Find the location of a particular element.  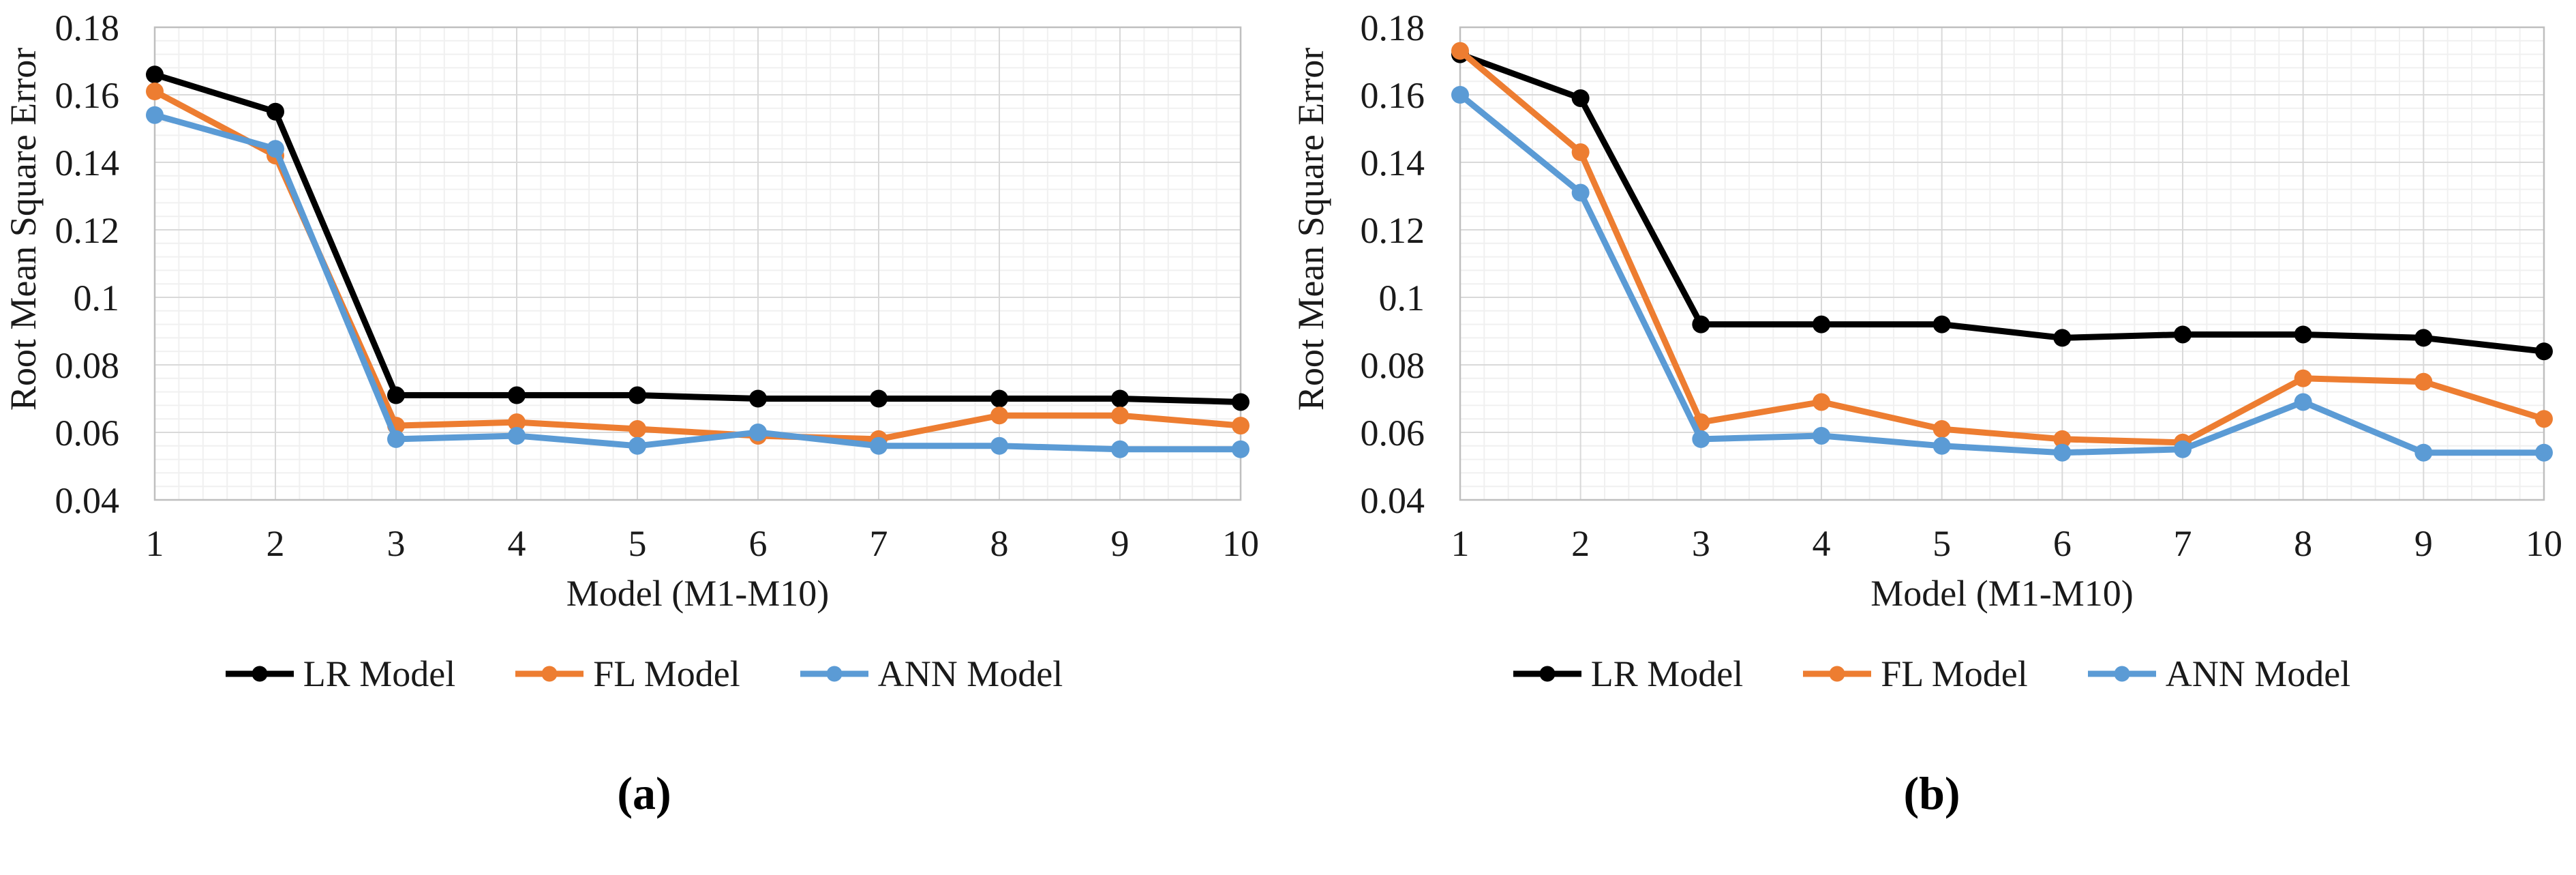

legend-marker-fl-model-icon is located at coordinates (1837, 674).